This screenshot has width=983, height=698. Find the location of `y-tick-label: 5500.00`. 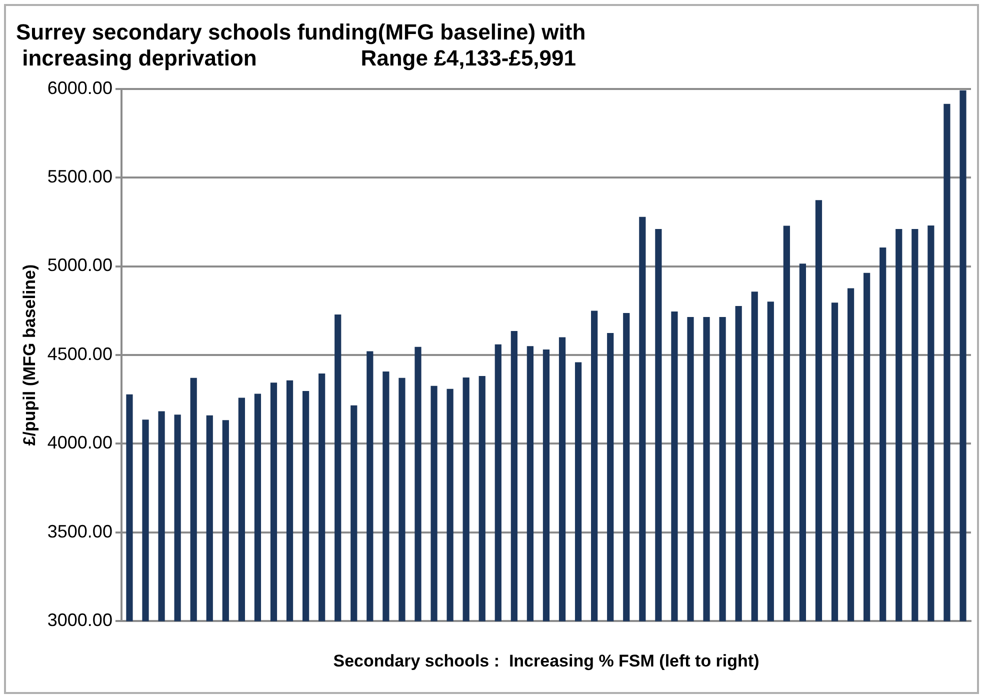

y-tick-label: 5500.00 is located at coordinates (79, 176).